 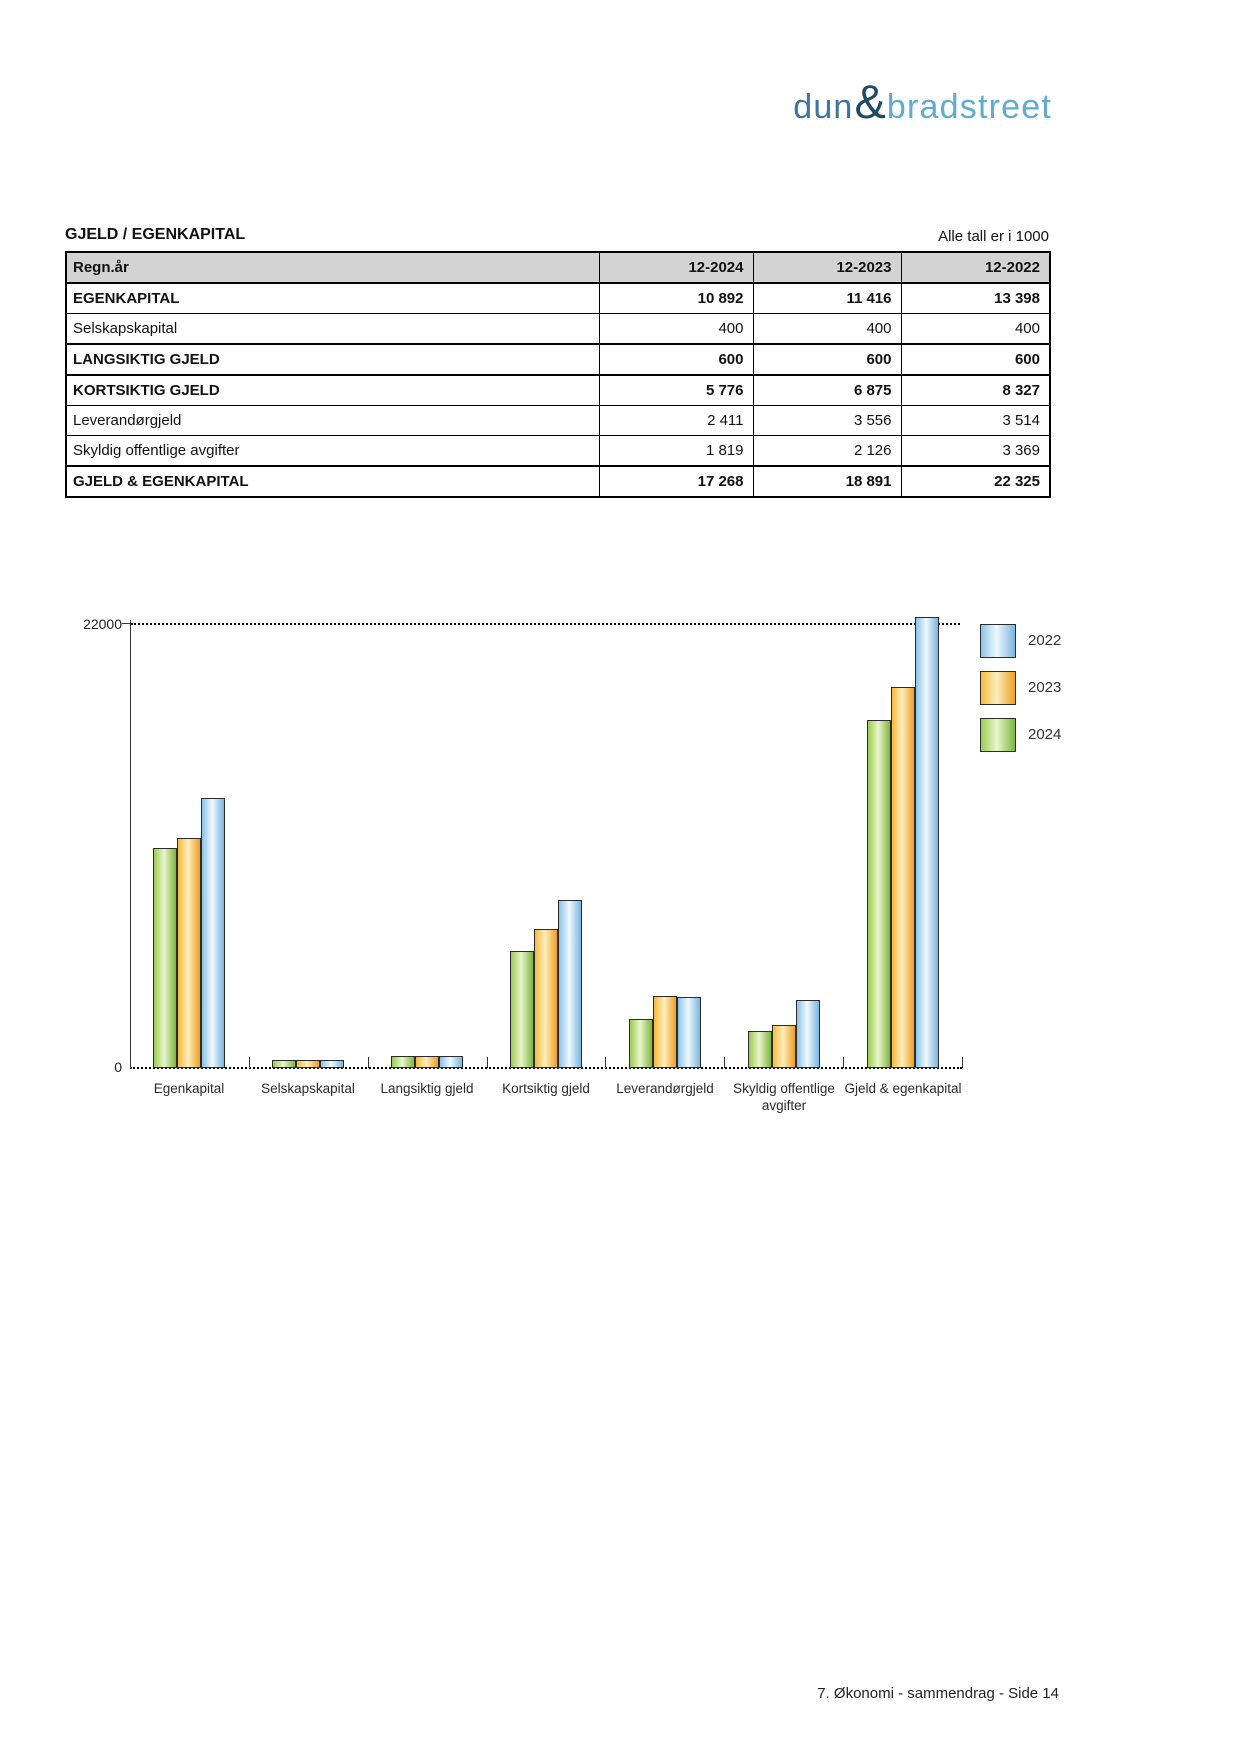 I want to click on row-value: 2 126, so click(x=827, y=451).